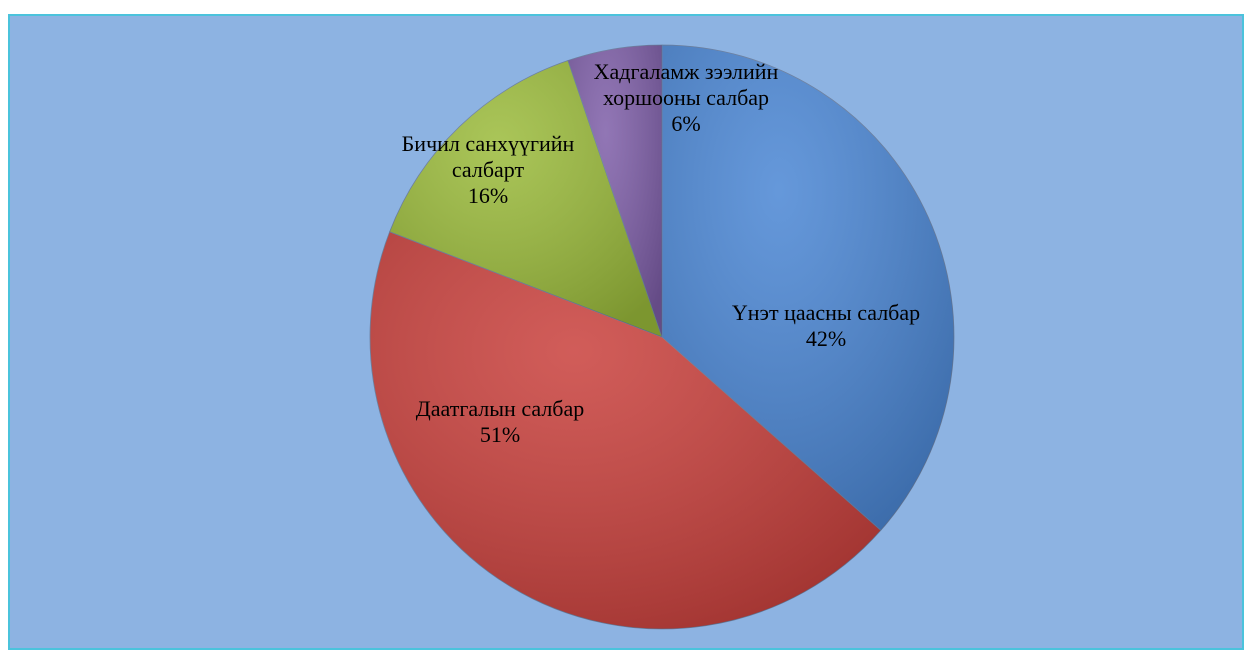  What do you see at coordinates (686, 123) in the screenshot?
I see `value-label: 6%` at bounding box center [686, 123].